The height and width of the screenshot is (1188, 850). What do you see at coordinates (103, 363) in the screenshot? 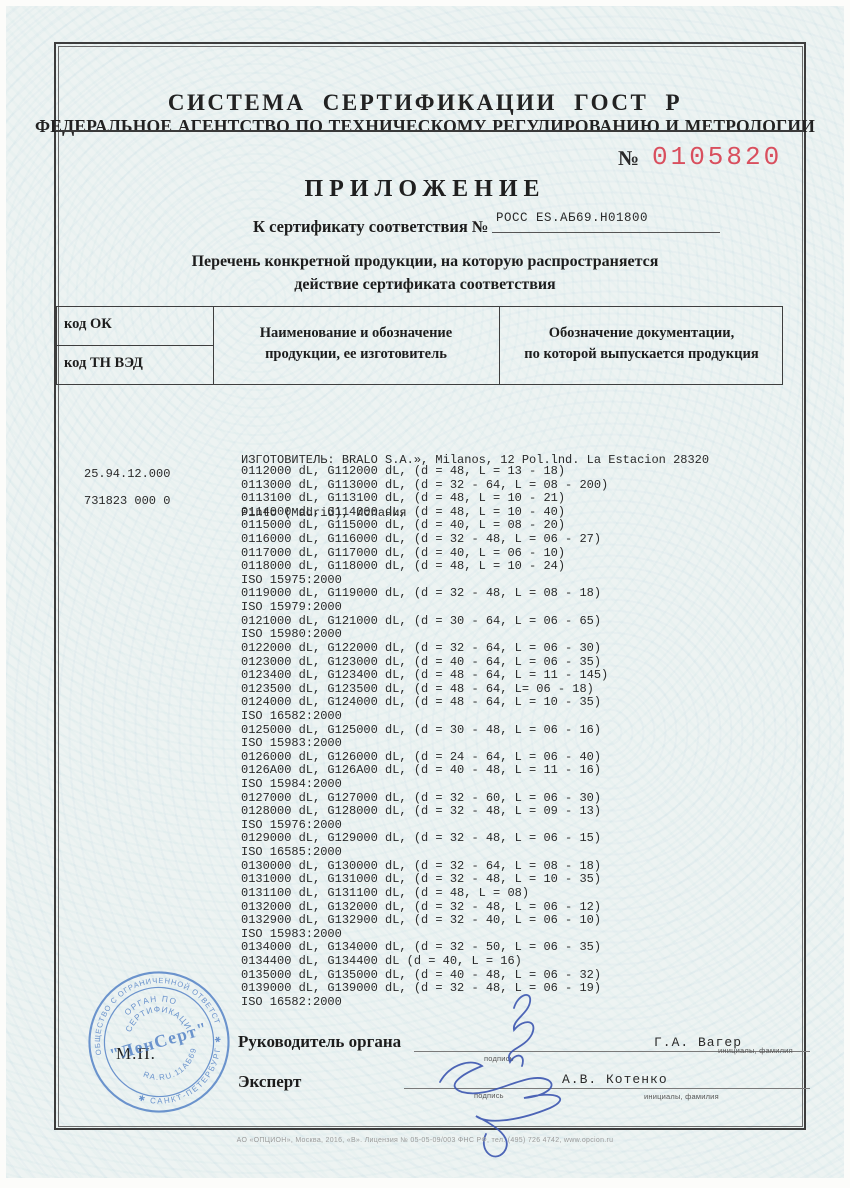
I see `header-tnved-code: код ТН ВЭД` at bounding box center [103, 363].